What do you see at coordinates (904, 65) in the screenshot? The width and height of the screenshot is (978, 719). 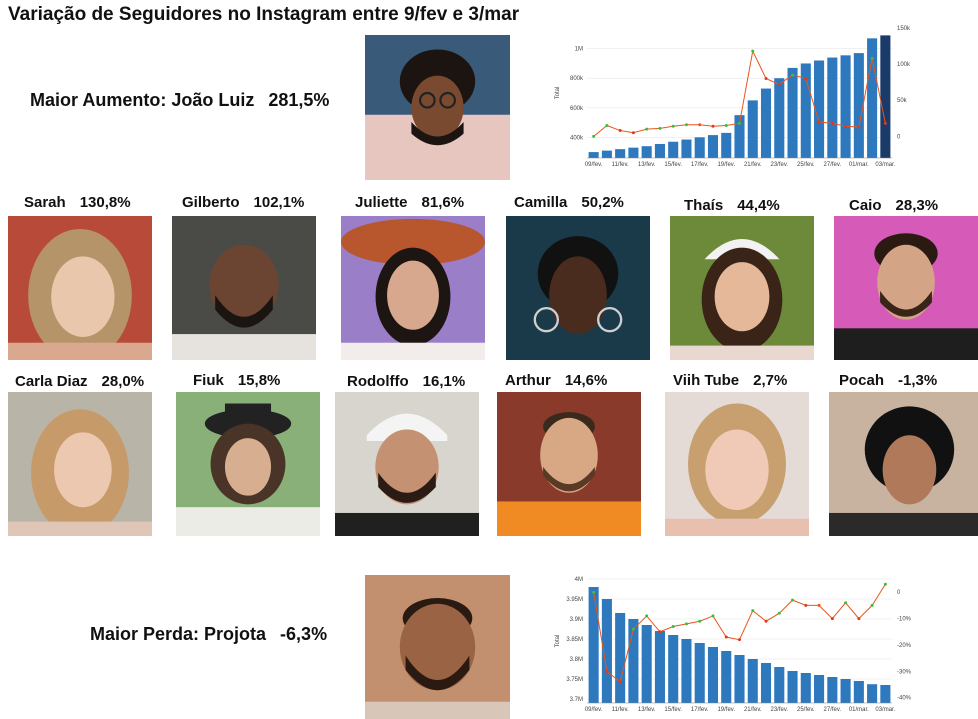 I see `y2-tick-label: 100k` at bounding box center [904, 65].